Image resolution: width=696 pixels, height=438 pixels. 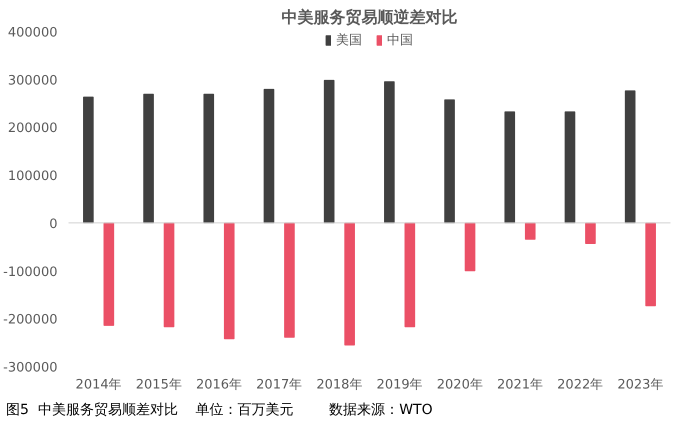 What do you see at coordinates (400, 40) in the screenshot?
I see `legend-label: 中国` at bounding box center [400, 40].